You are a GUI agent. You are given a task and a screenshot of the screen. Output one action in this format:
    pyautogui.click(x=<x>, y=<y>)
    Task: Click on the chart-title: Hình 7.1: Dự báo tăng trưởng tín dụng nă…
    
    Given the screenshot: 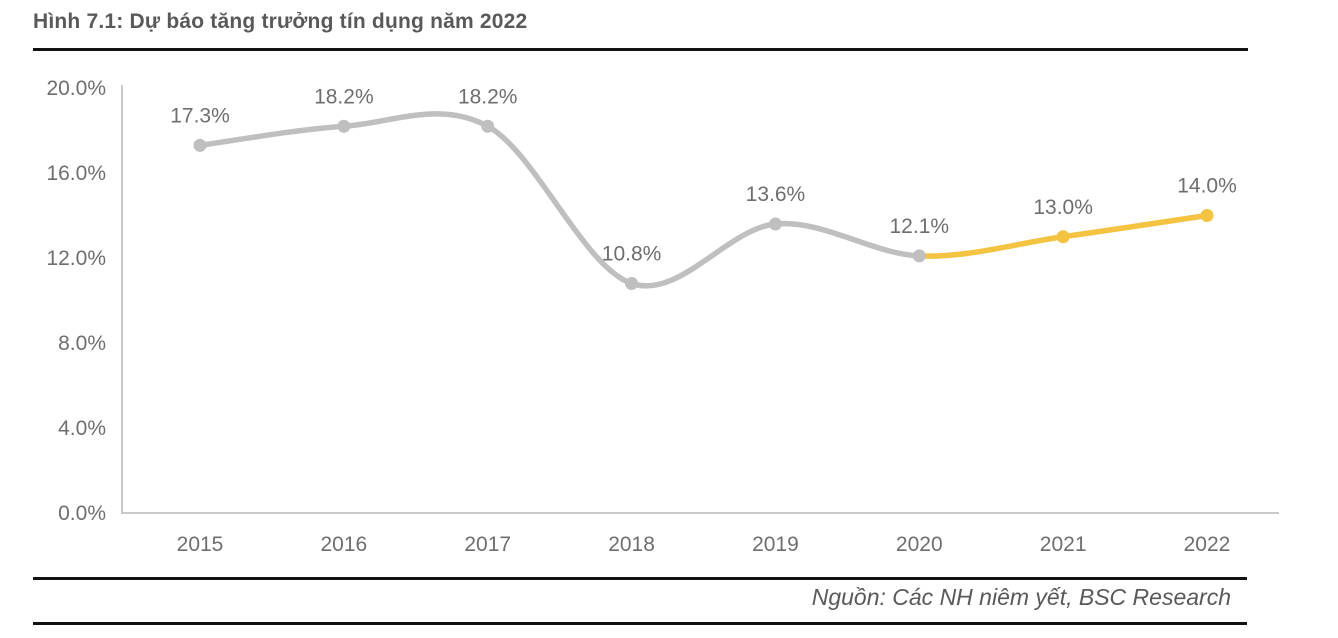 What is the action you would take?
    pyautogui.click(x=280, y=21)
    